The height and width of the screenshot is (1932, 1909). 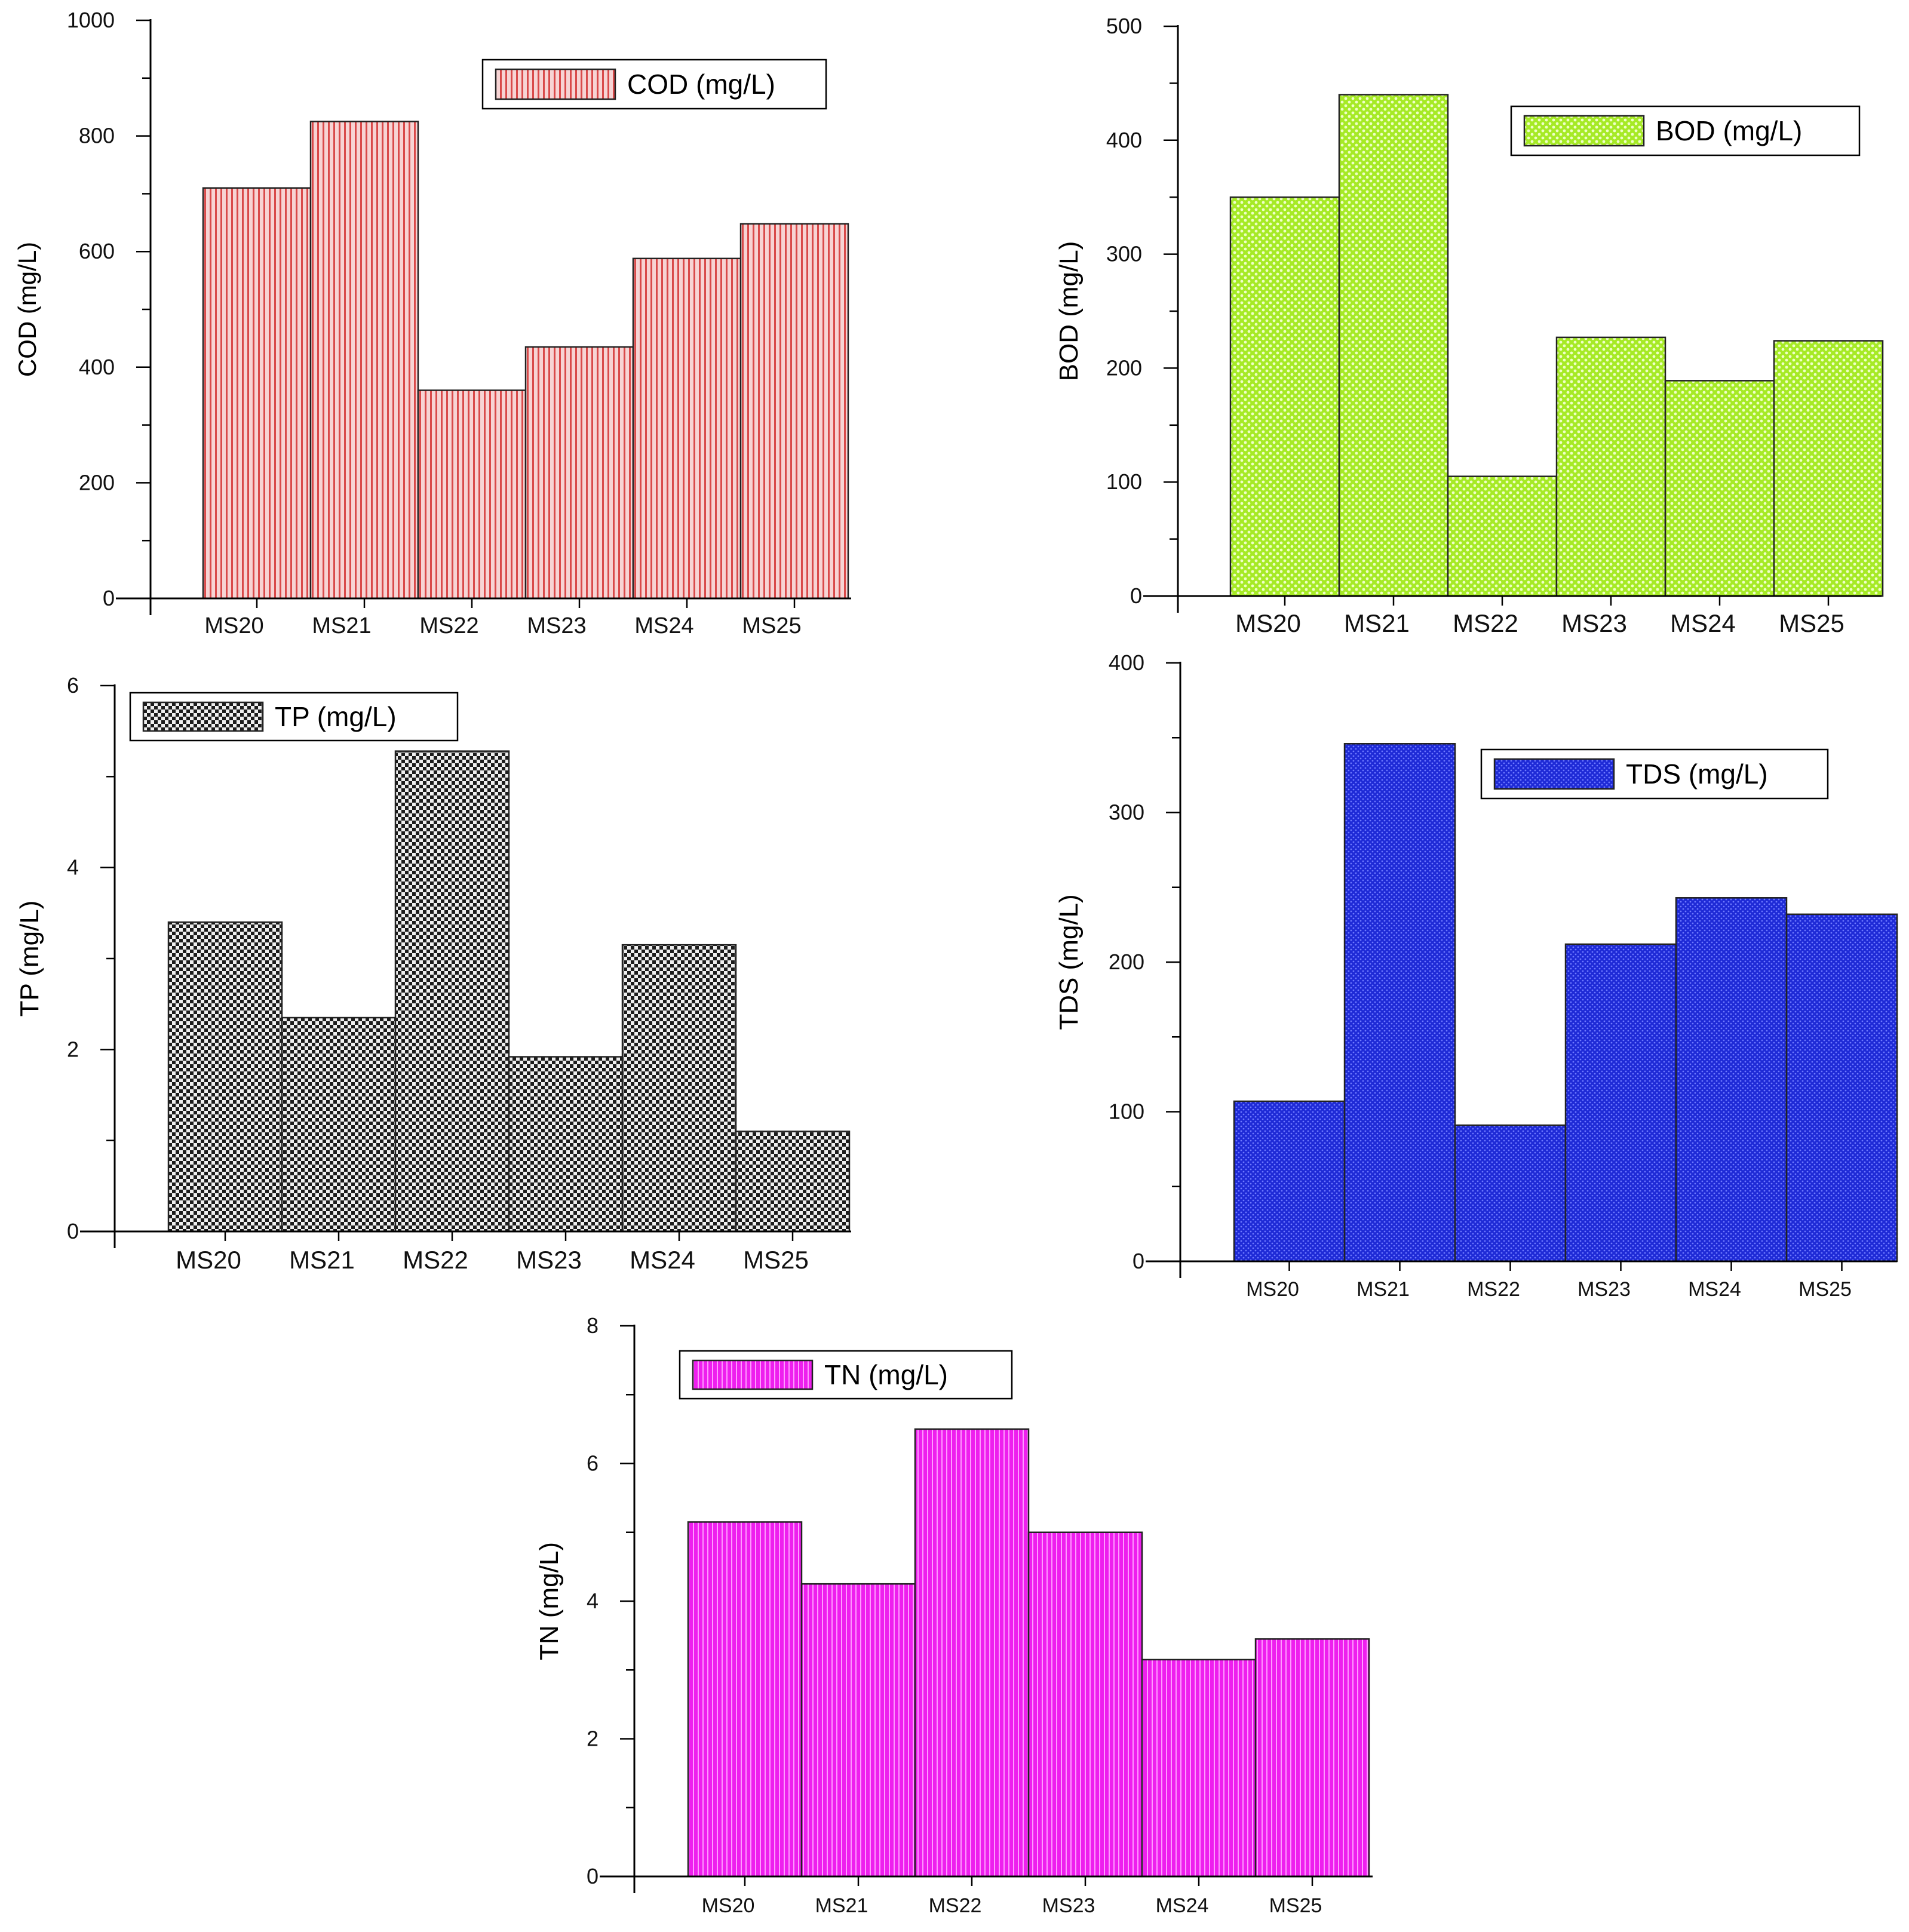 What do you see at coordinates (972, 1653) in the screenshot?
I see `tn-bar-ms22` at bounding box center [972, 1653].